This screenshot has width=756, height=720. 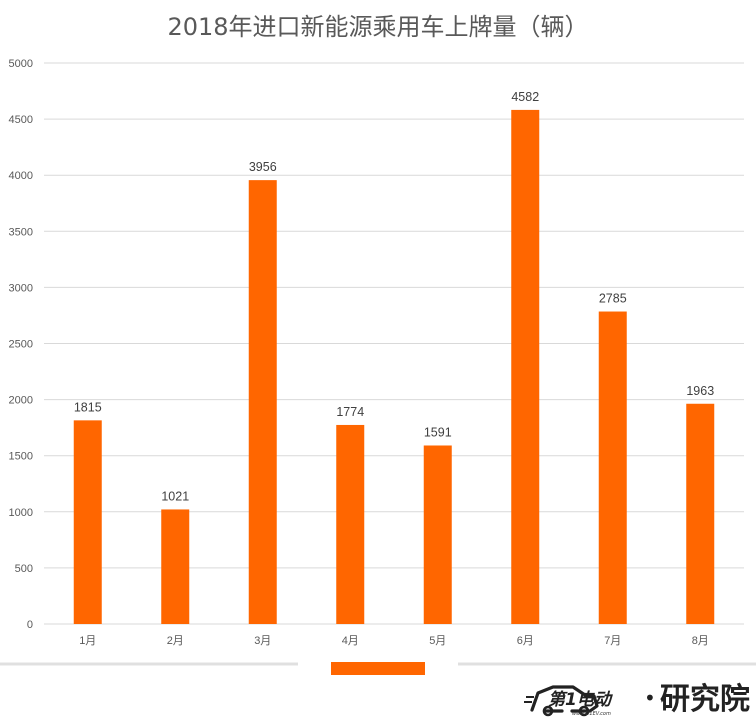 I want to click on y-axis-ticks: 0 500 1000 1500 2000 2500 3000 3500 4000 4500 5000, so click(x=21, y=344).